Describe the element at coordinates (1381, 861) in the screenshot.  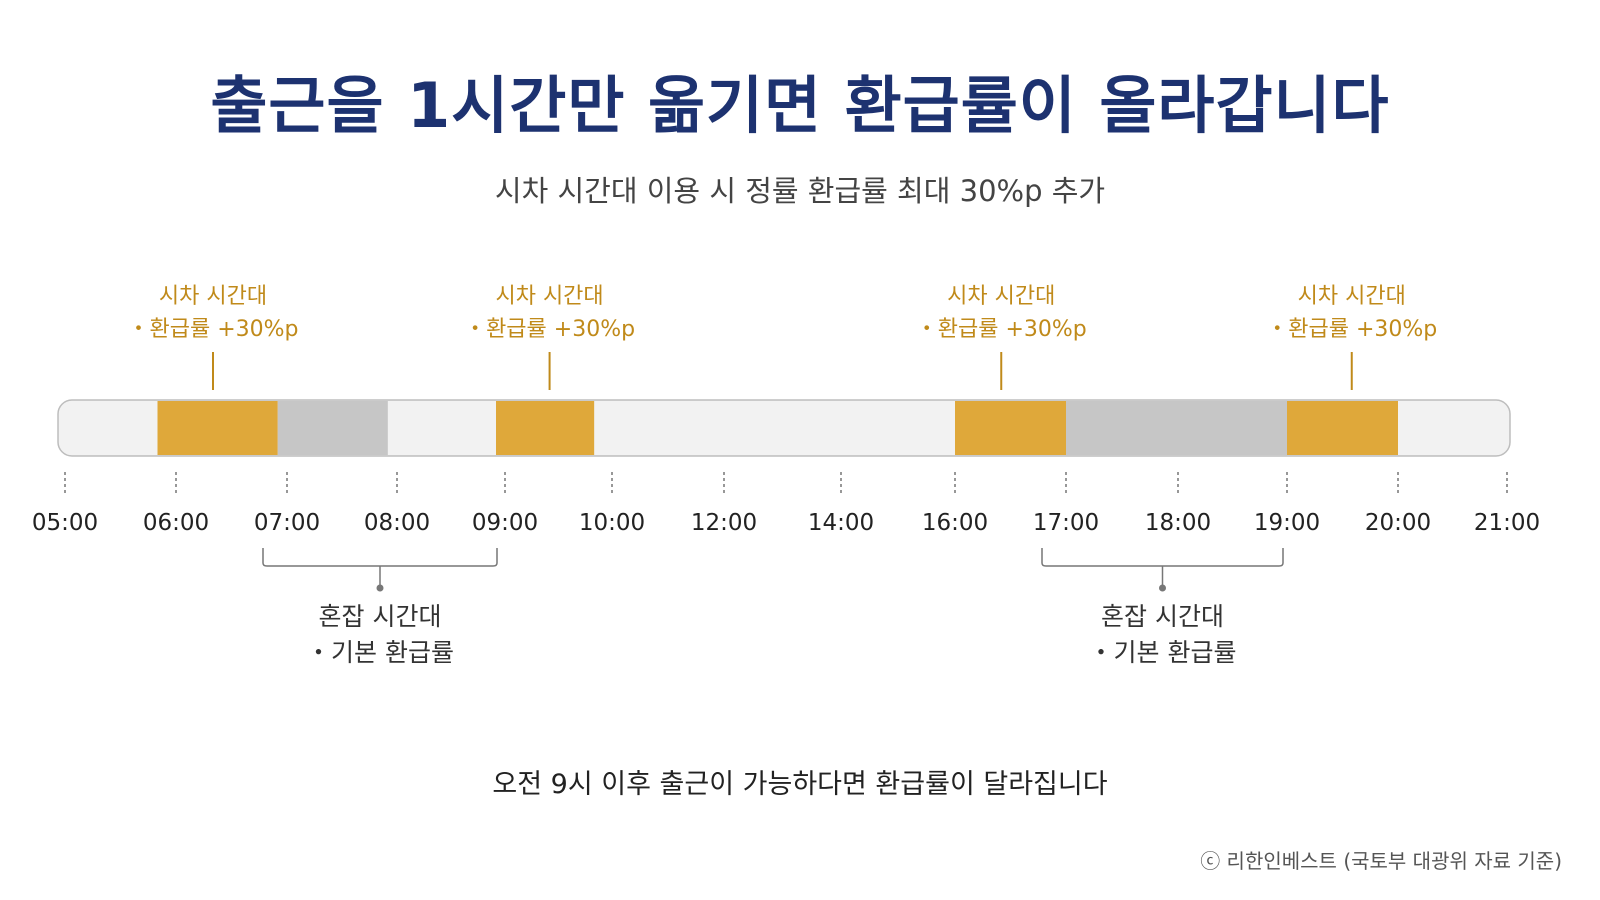
I see `source-credit: ⓒ 리한인베스트 (국토부 대광위 자료 기준)` at that location.